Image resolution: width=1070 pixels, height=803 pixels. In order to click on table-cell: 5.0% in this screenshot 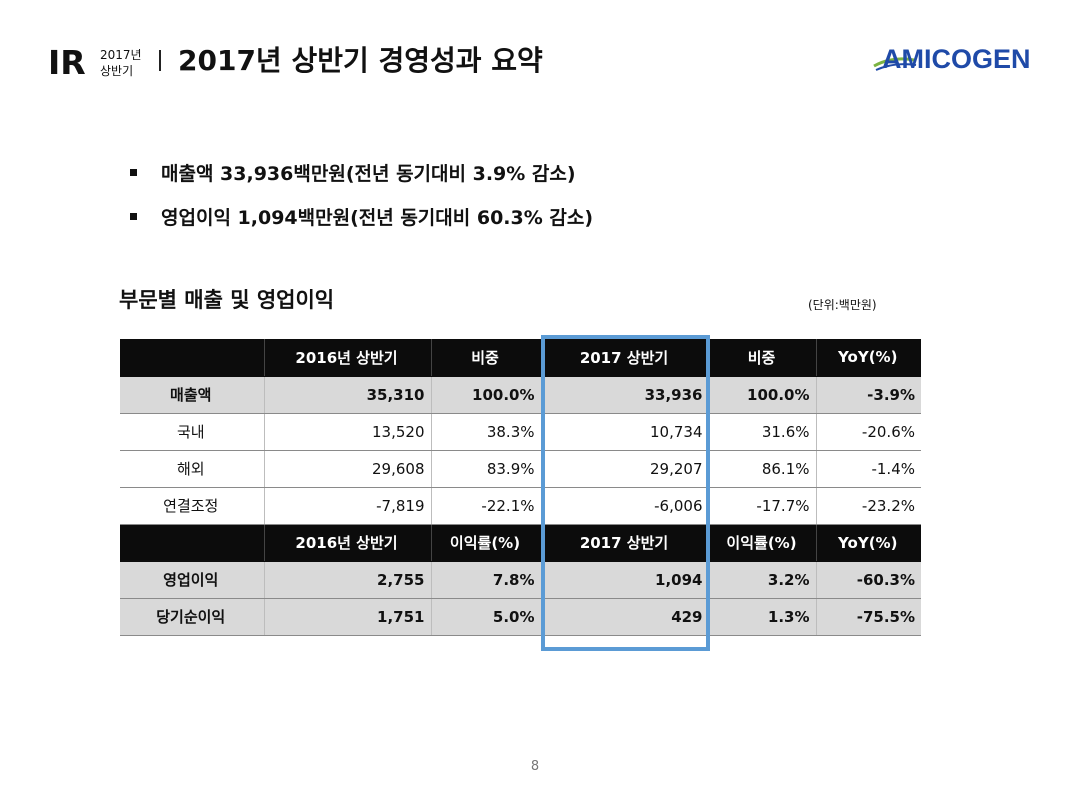, I will do `click(485, 617)`.